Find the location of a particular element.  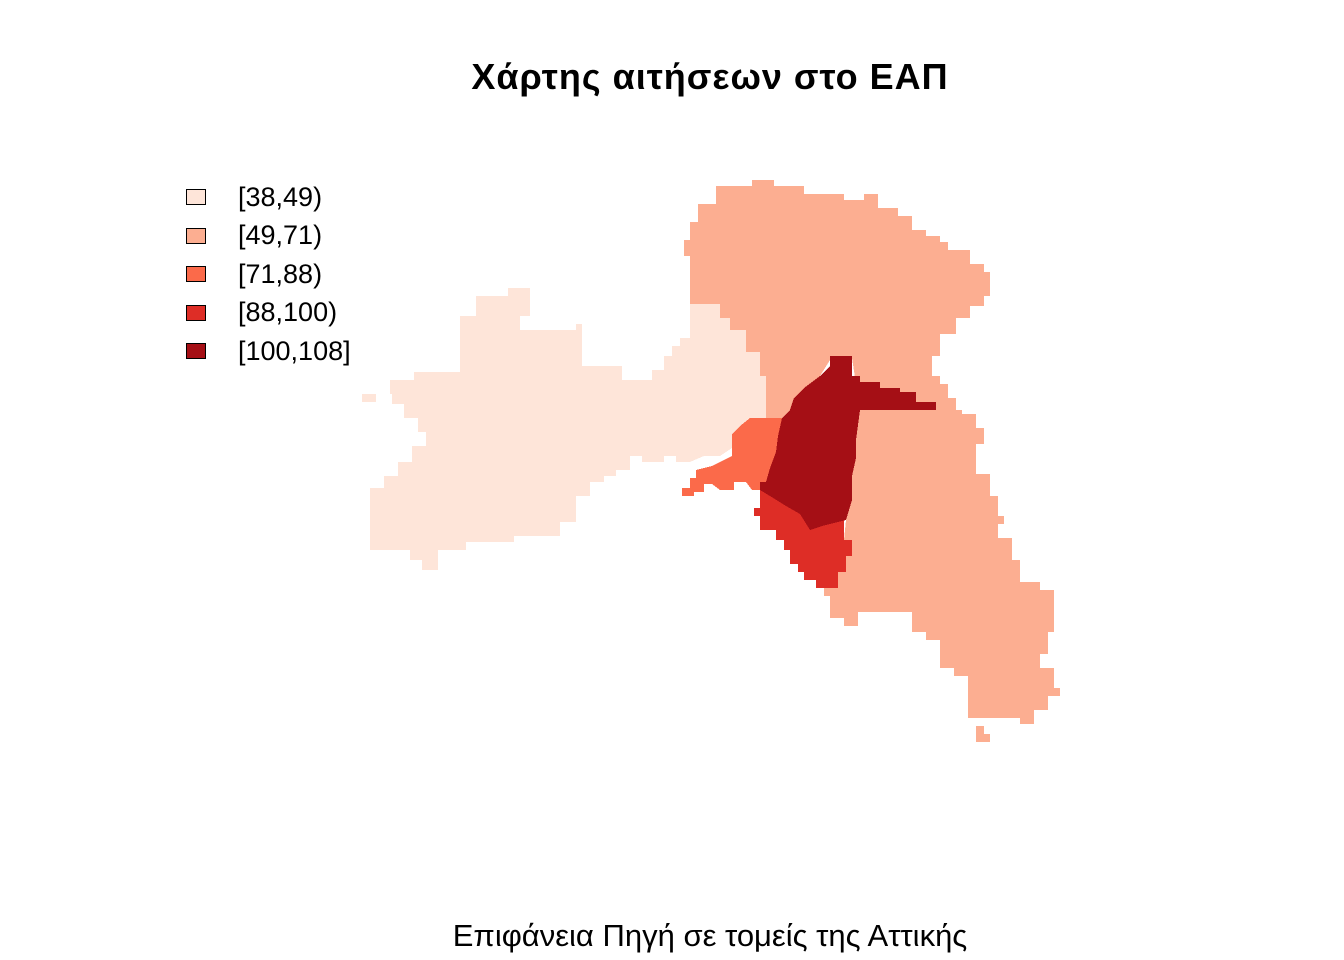

legend-label: [49,71) is located at coordinates (280, 235).